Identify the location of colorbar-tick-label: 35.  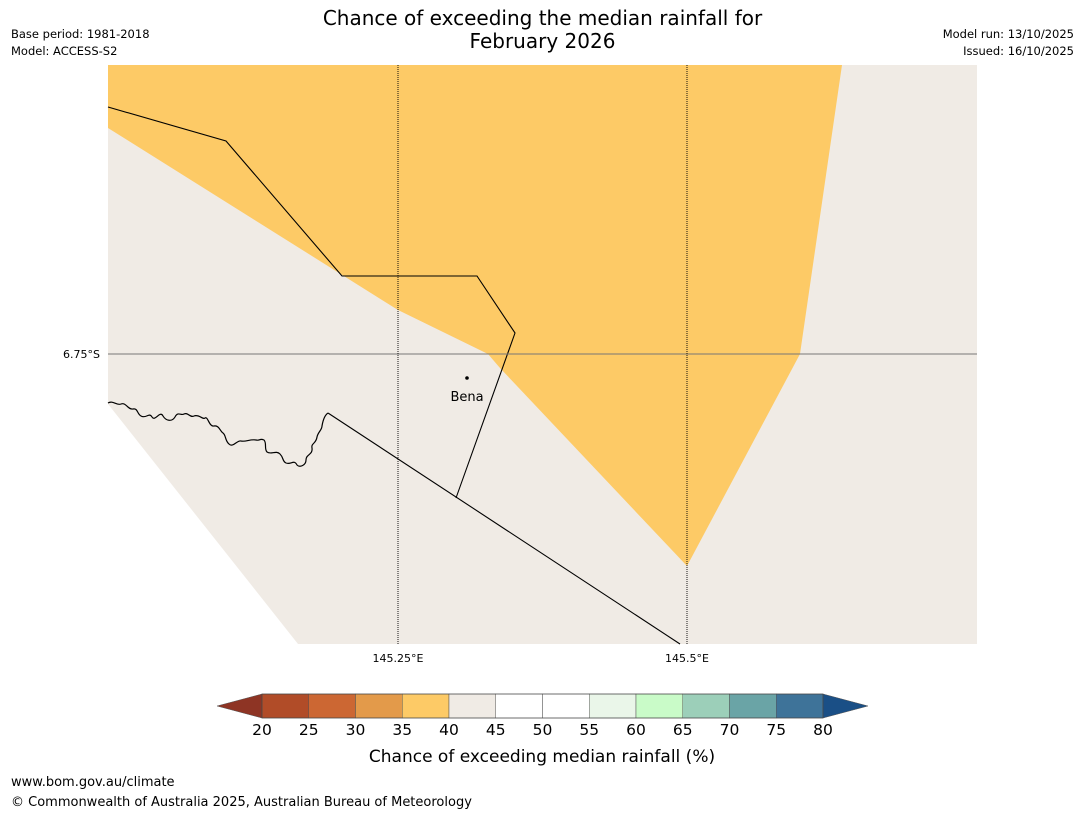
(402, 730).